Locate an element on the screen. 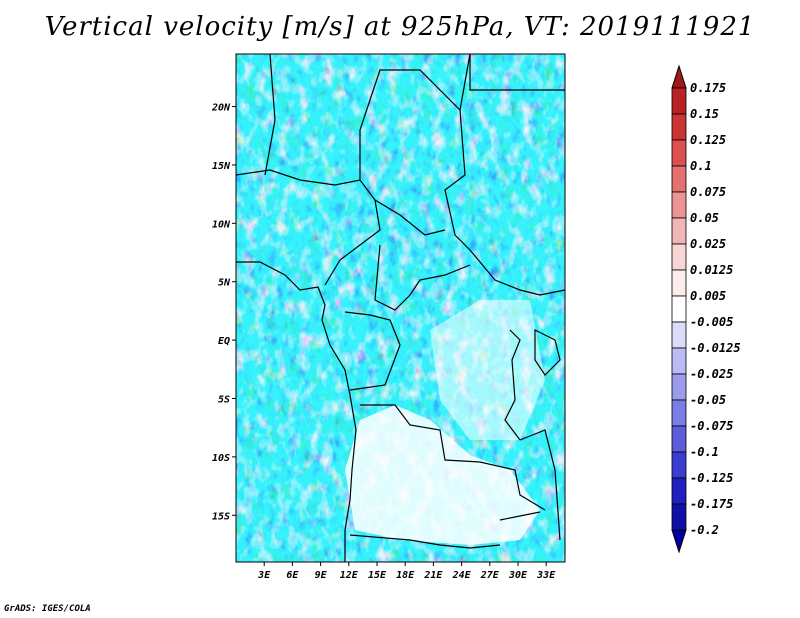  colorbar-label: 0.1 is located at coordinates (701, 166).